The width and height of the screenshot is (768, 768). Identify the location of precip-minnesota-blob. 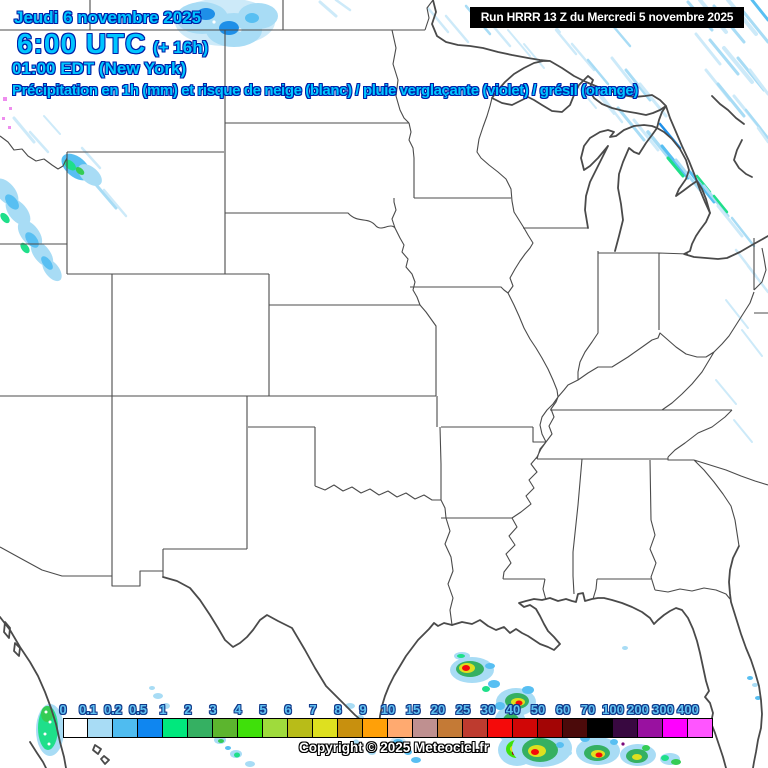
(263, 23).